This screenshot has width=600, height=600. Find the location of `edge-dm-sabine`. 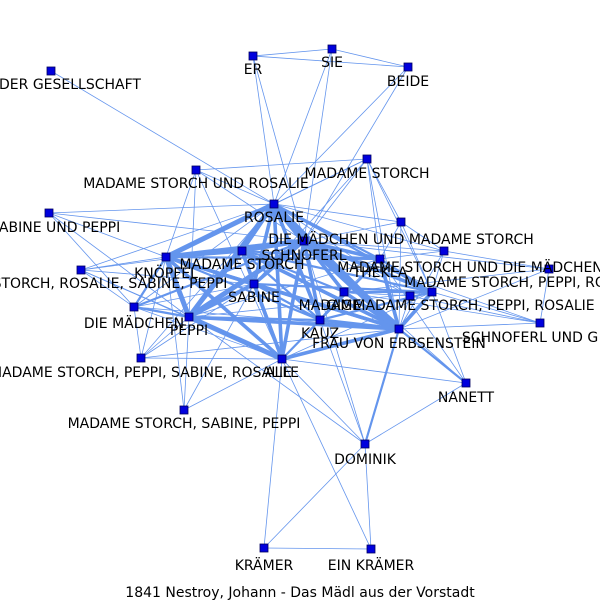

edge-dm-sabine is located at coordinates (194, 295).